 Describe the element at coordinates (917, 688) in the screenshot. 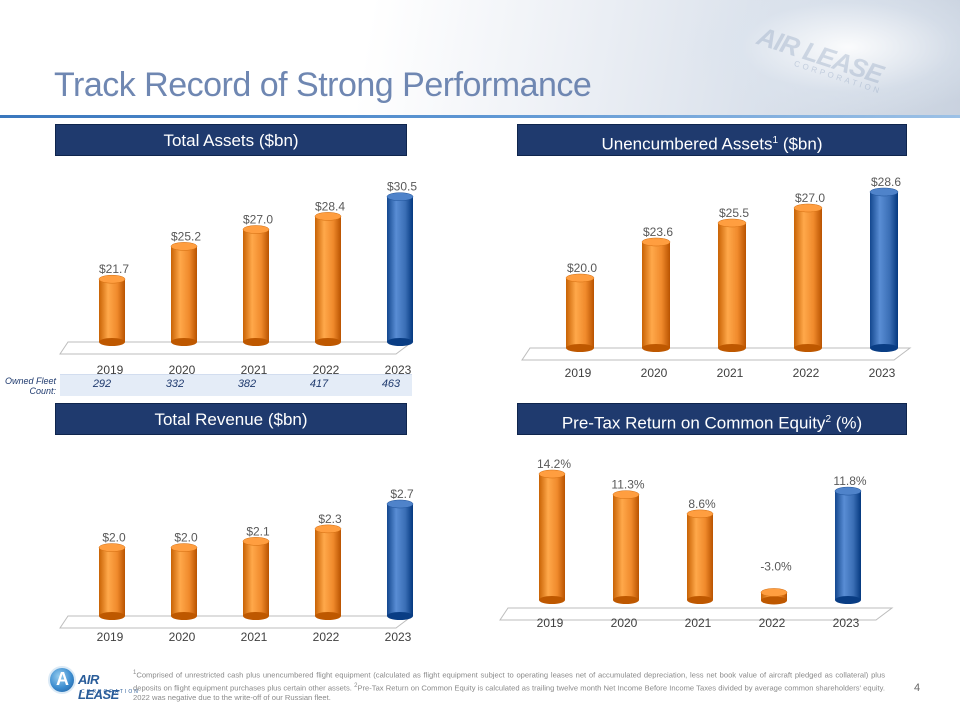

I see `page-number: 4` at that location.